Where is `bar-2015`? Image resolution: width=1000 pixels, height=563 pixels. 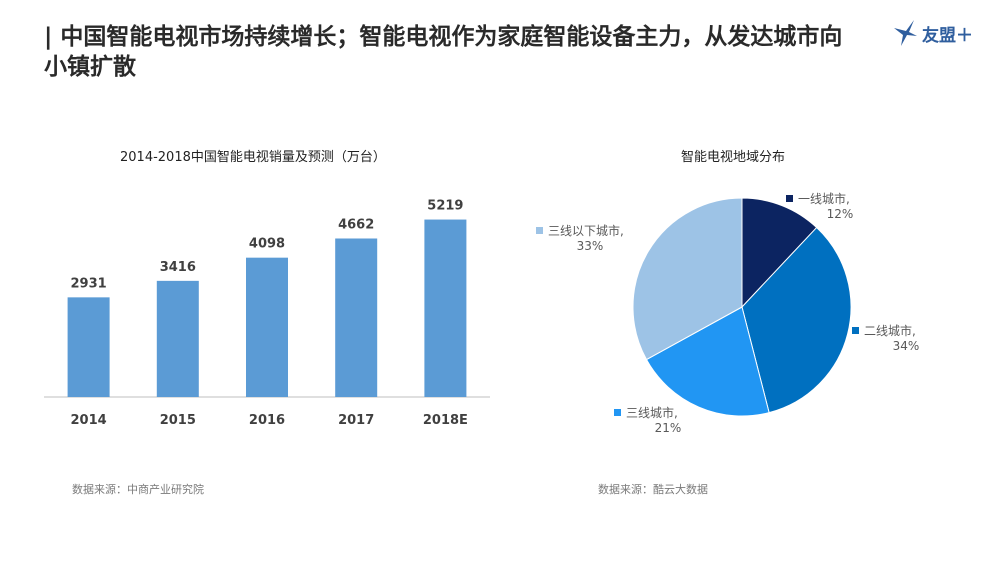 bar-2015 is located at coordinates (177, 338).